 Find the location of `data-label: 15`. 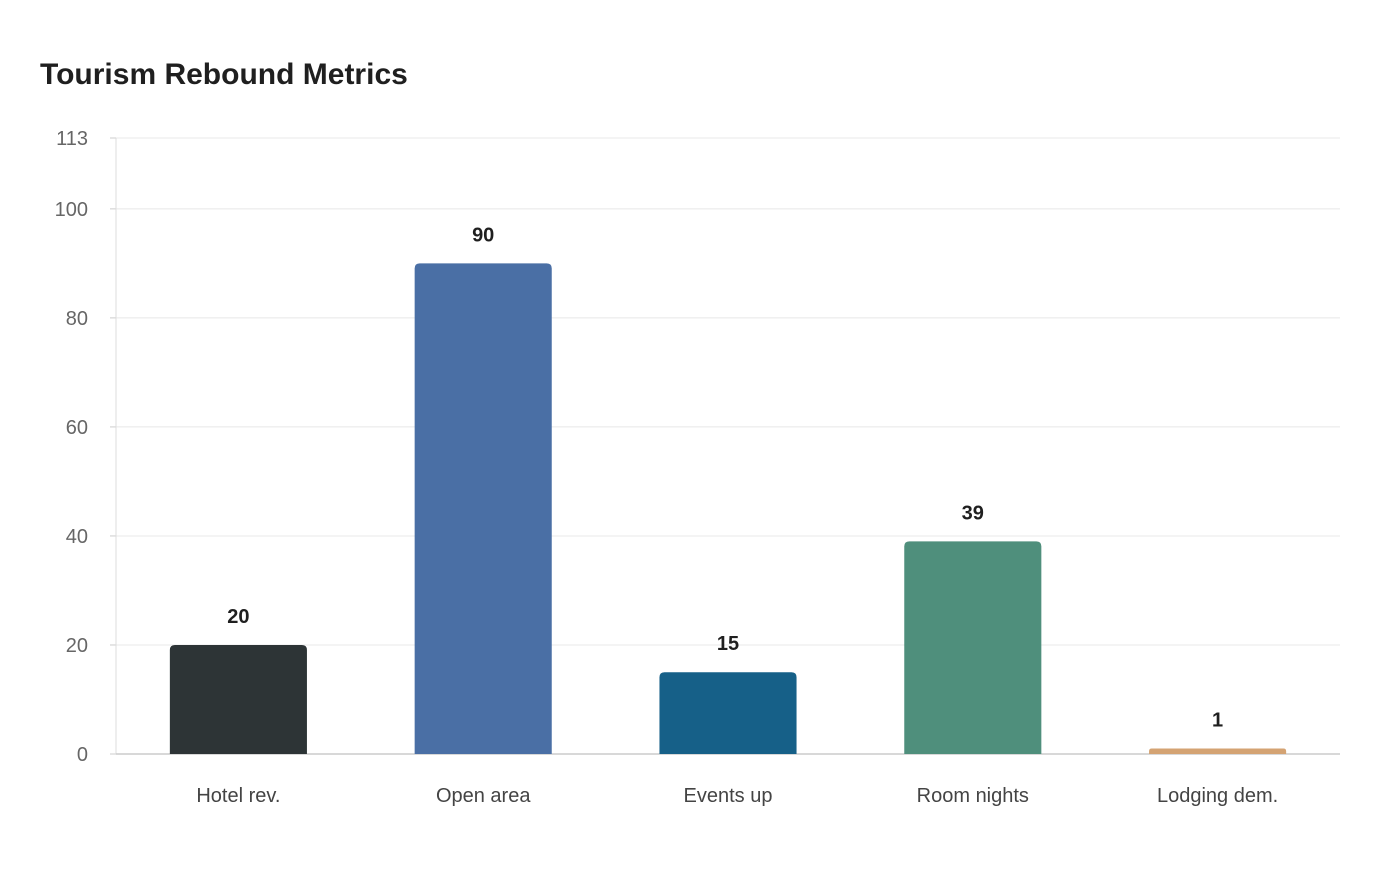

data-label: 15 is located at coordinates (728, 644).